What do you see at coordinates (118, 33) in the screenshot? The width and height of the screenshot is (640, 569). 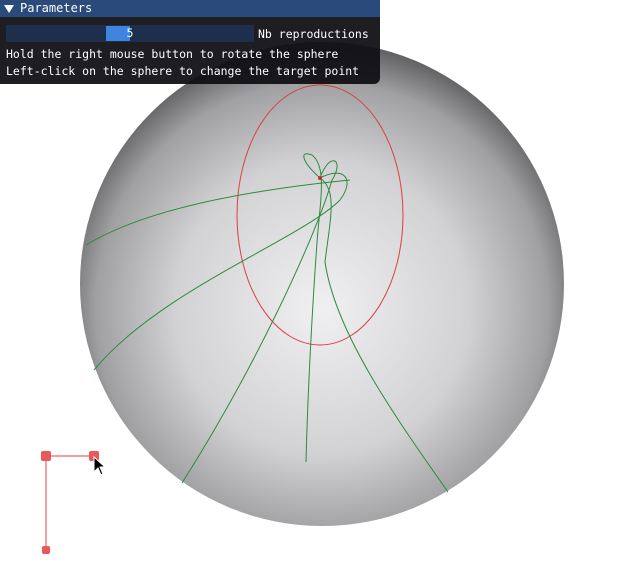 I see `slider-grab` at bounding box center [118, 33].